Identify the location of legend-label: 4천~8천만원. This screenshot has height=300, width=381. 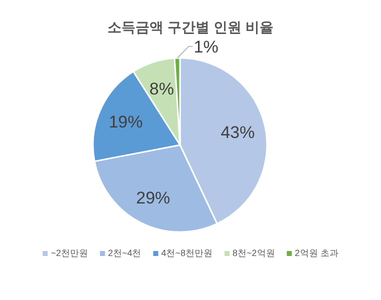
(187, 253).